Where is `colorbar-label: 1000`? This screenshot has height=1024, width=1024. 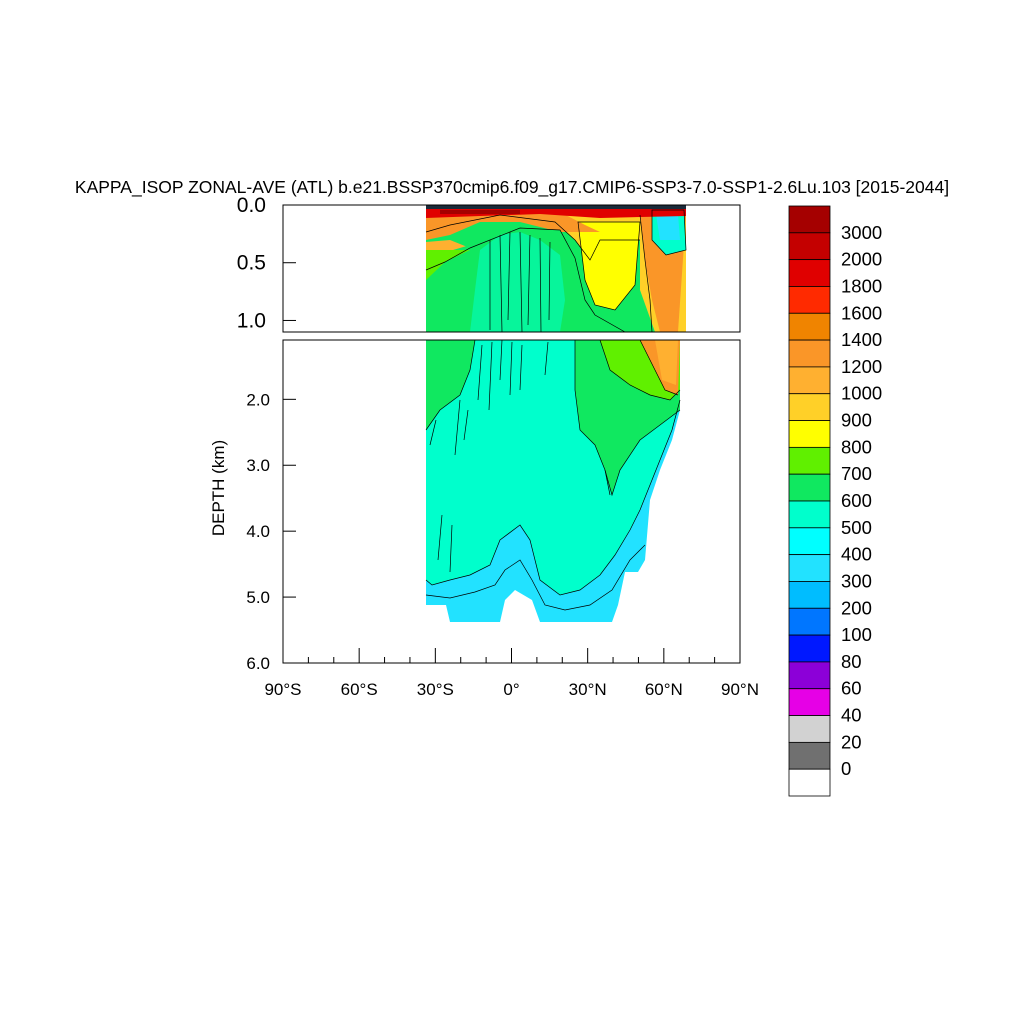 colorbar-label: 1000 is located at coordinates (861, 393).